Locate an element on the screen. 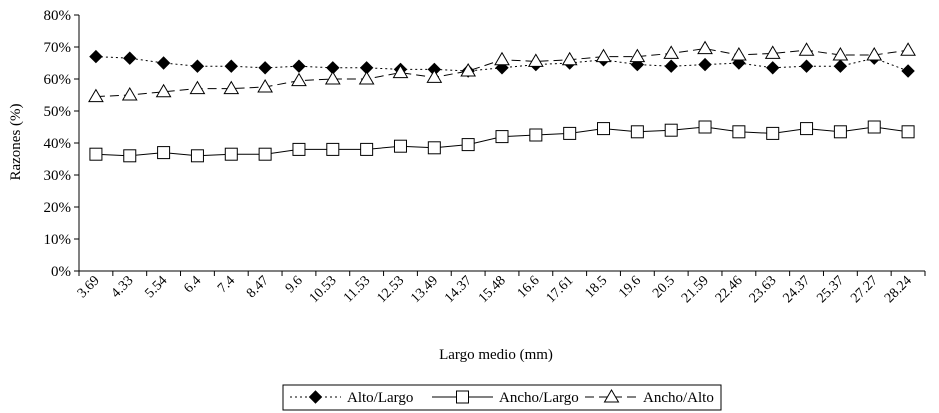  x-tick-label: 19.6 is located at coordinates (630, 287).